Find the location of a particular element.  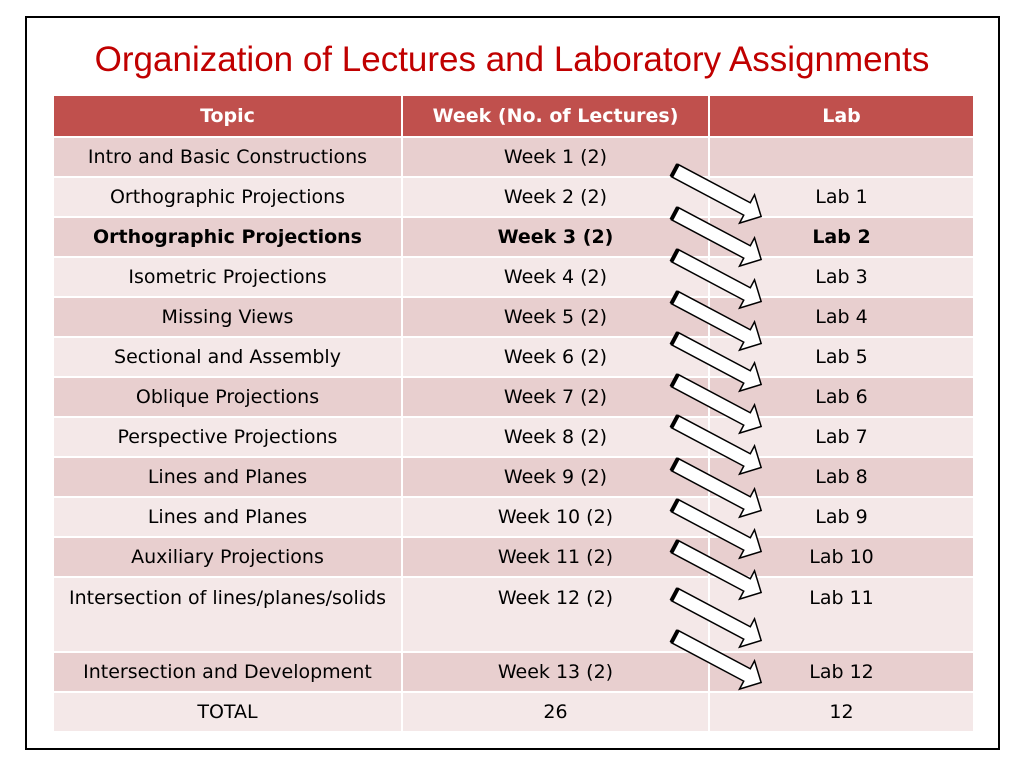

table-row: Auxiliary Projections Week 11 (2) Lab 10 is located at coordinates (513, 557).